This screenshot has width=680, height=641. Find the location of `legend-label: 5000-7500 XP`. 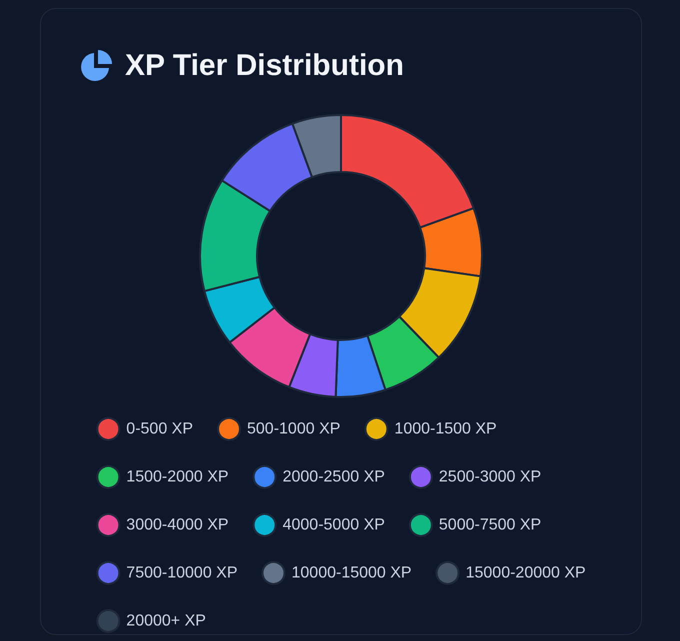

legend-label: 5000-7500 XP is located at coordinates (490, 525).